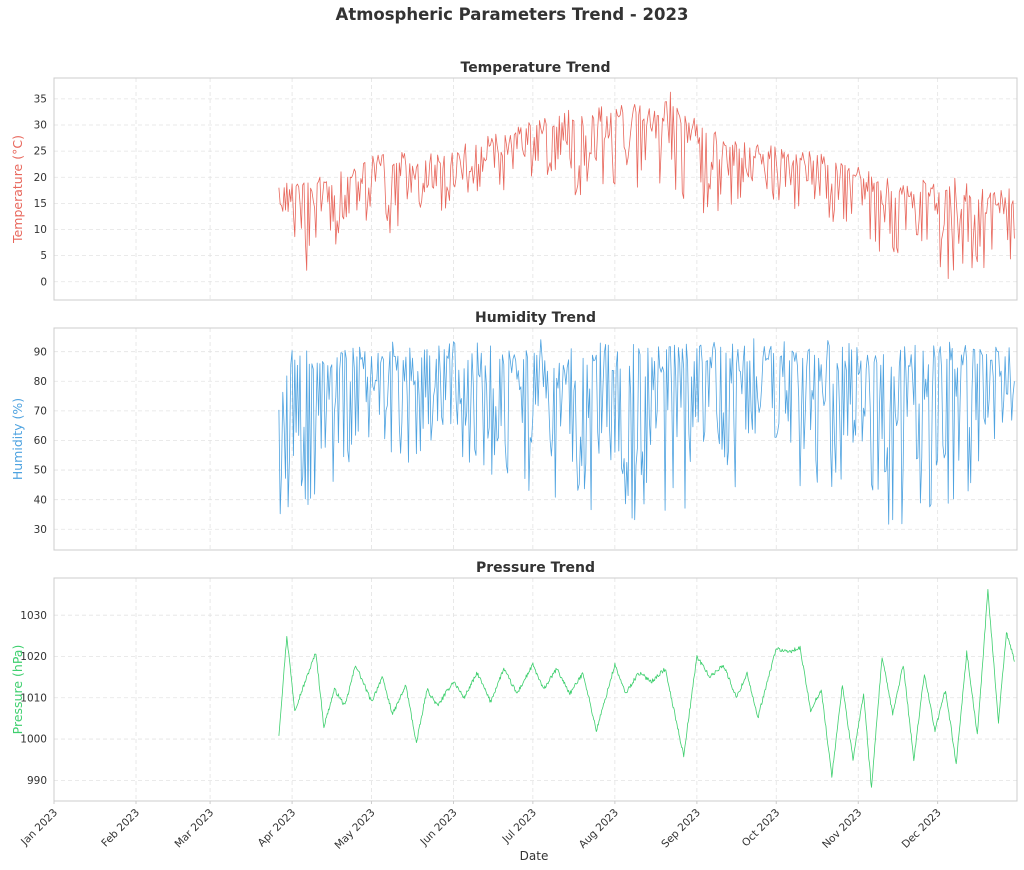 This screenshot has height=870, width=1024. Describe the element at coordinates (43, 256) in the screenshot. I see `y-tick-label: 5` at that location.